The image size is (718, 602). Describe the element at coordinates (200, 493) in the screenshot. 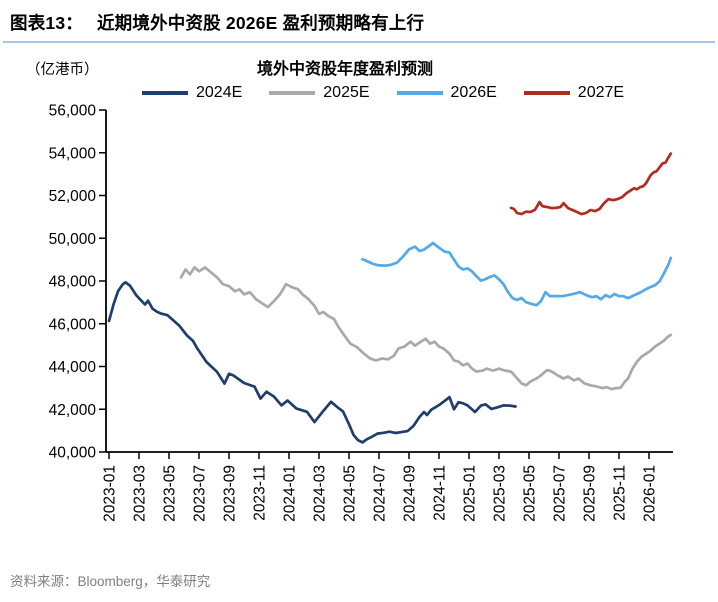

I see `x-tick-label: 2023-07` at that location.